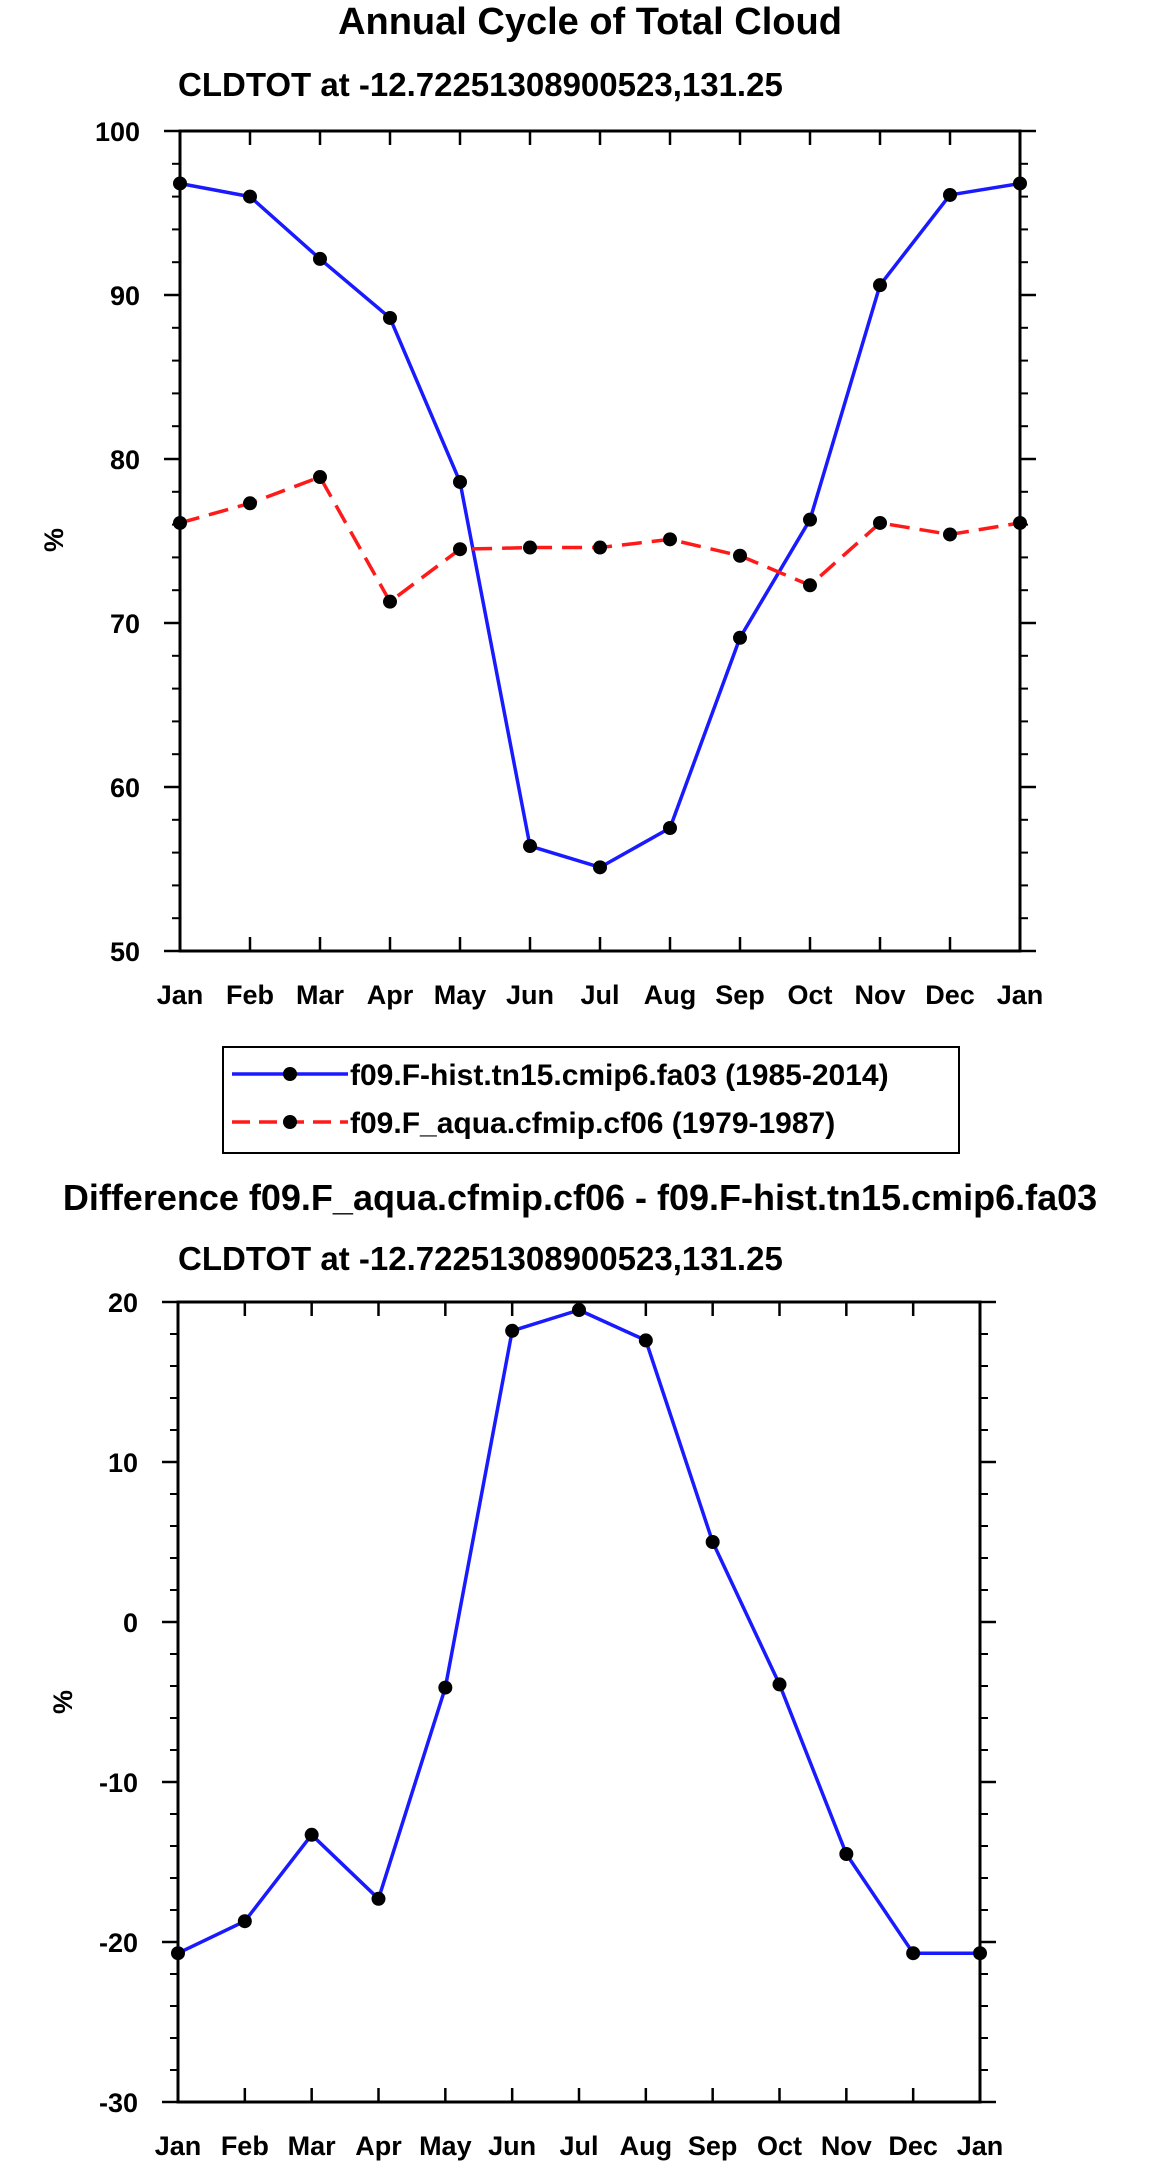 This screenshot has width=1161, height=2175. Describe the element at coordinates (320, 995) in the screenshot. I see `chart1-xtick-label: Mar` at that location.